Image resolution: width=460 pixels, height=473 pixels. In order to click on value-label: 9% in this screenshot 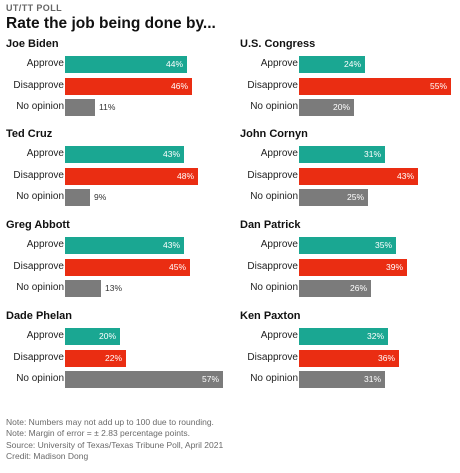, I will do `click(100, 197)`.